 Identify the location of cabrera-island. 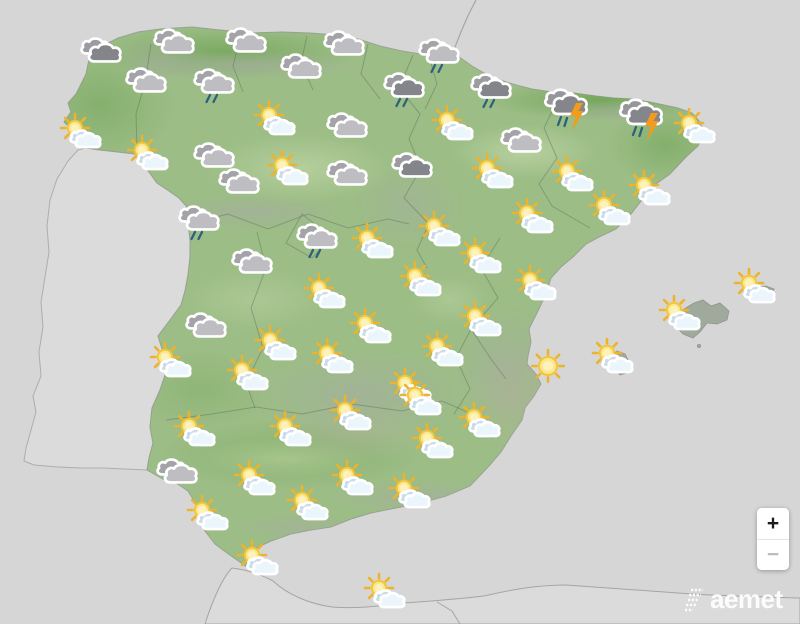
(699, 345).